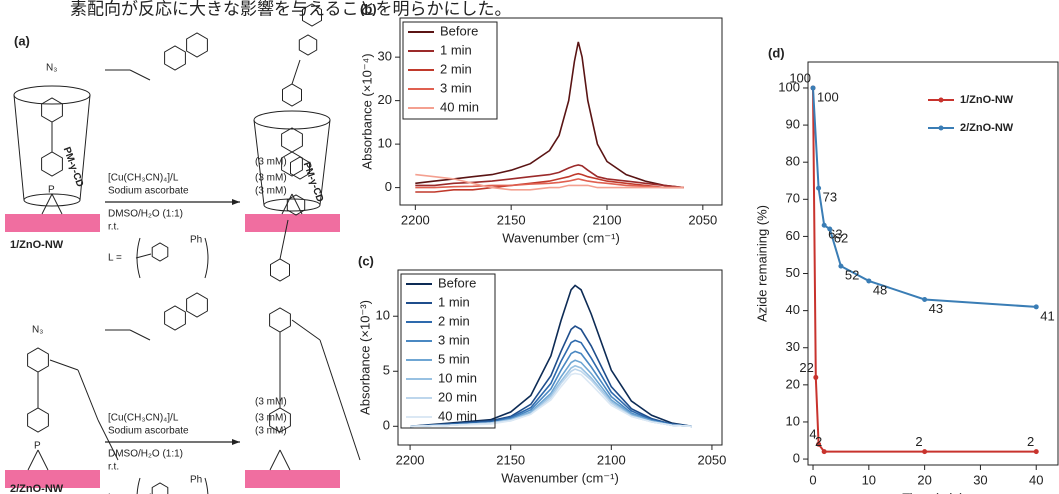 This screenshot has width=1059, height=494. I want to click on legend-label: 2/ZnO-NW, so click(987, 128).